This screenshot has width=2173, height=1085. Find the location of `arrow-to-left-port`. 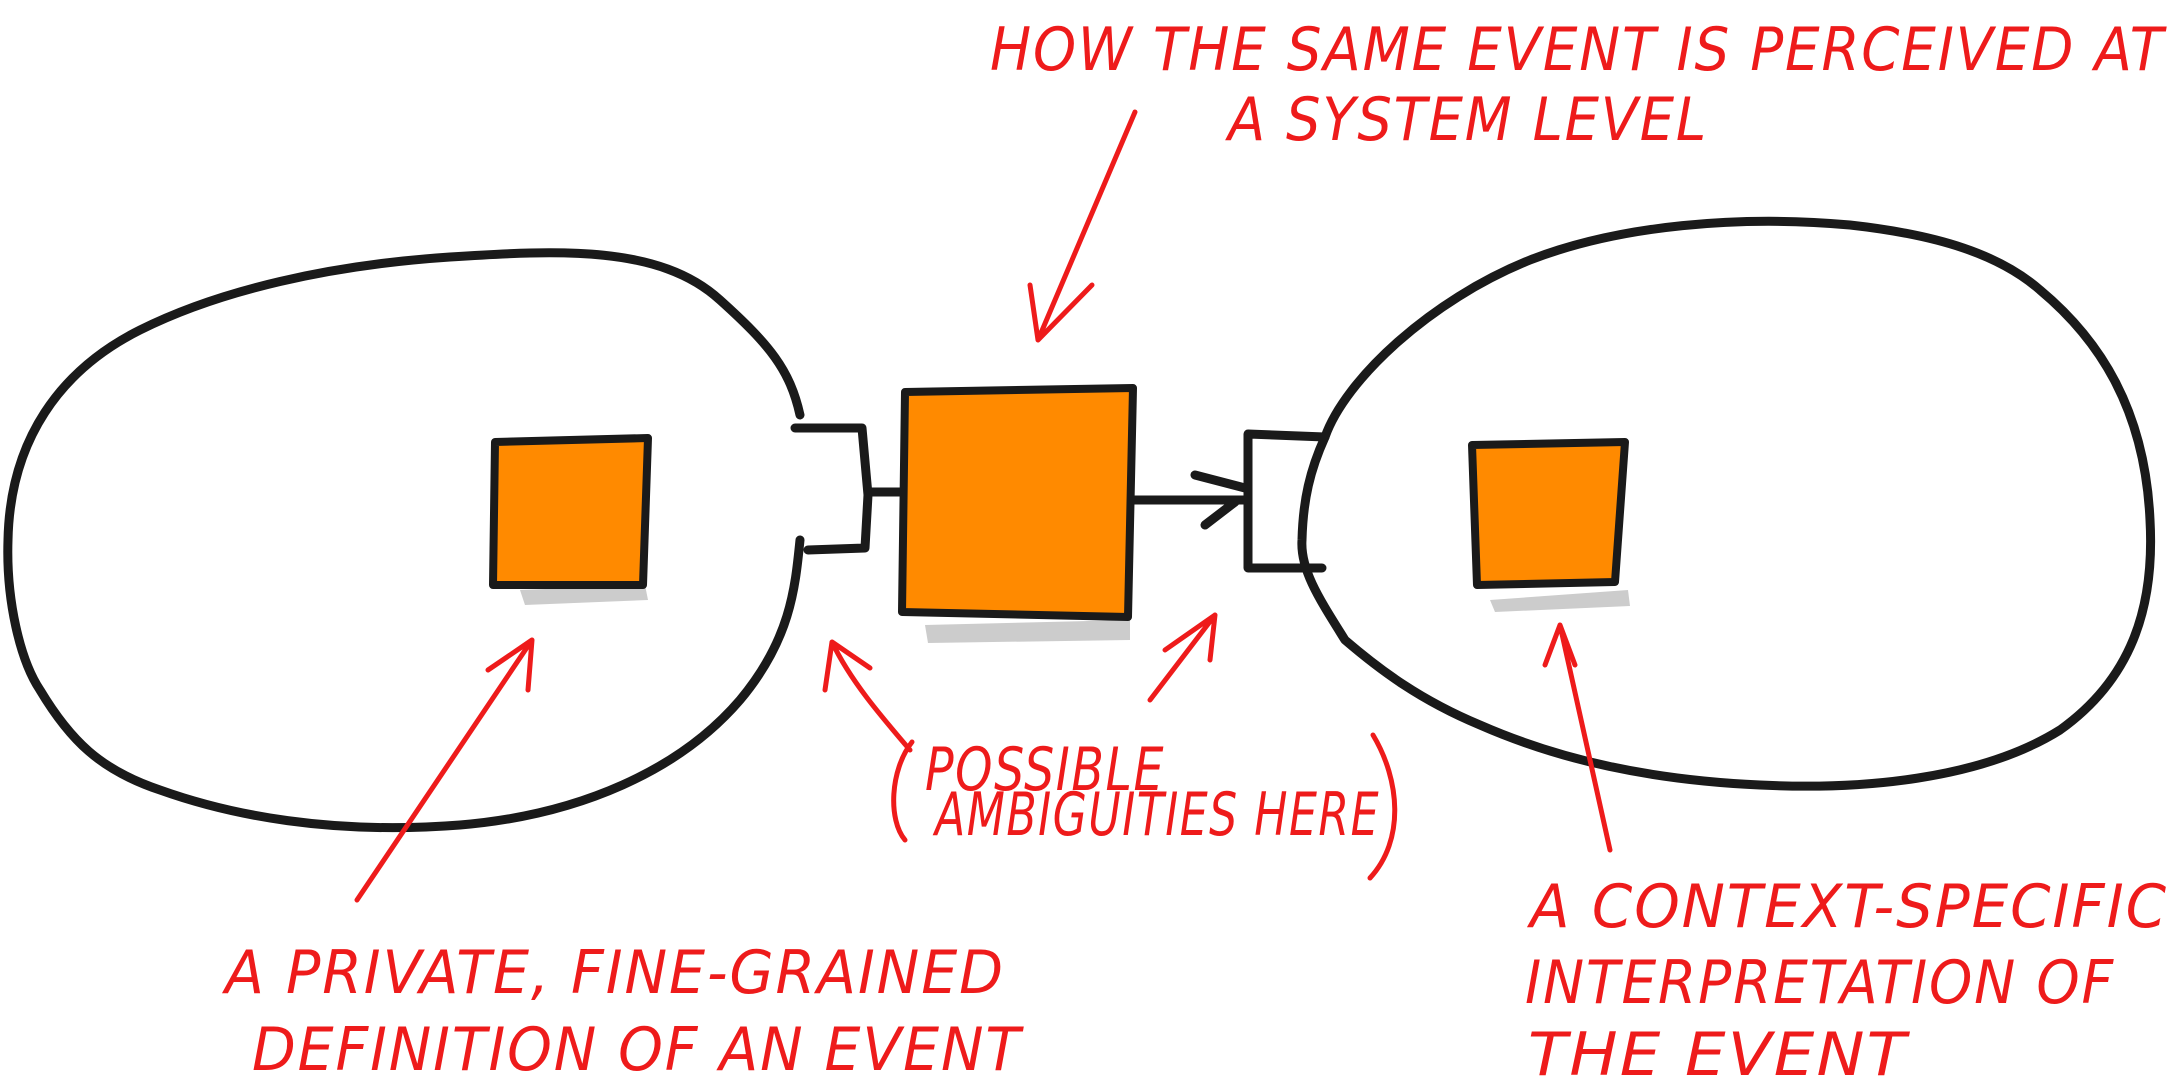

arrow-to-left-port is located at coordinates (867, 696).